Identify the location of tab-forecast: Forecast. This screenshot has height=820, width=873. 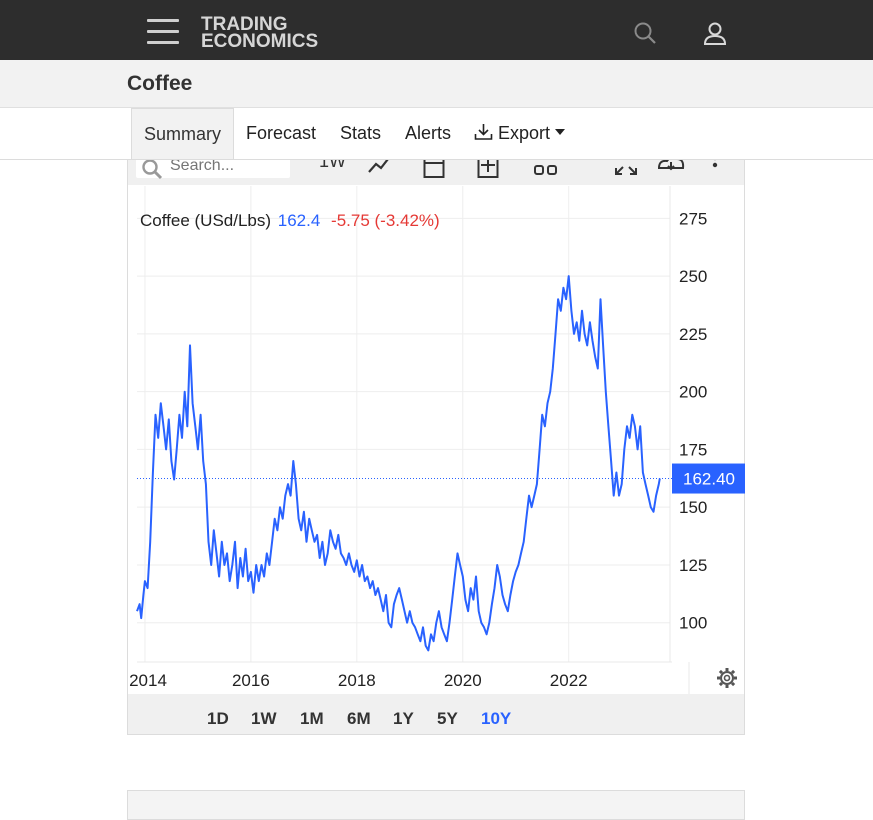
(281, 133).